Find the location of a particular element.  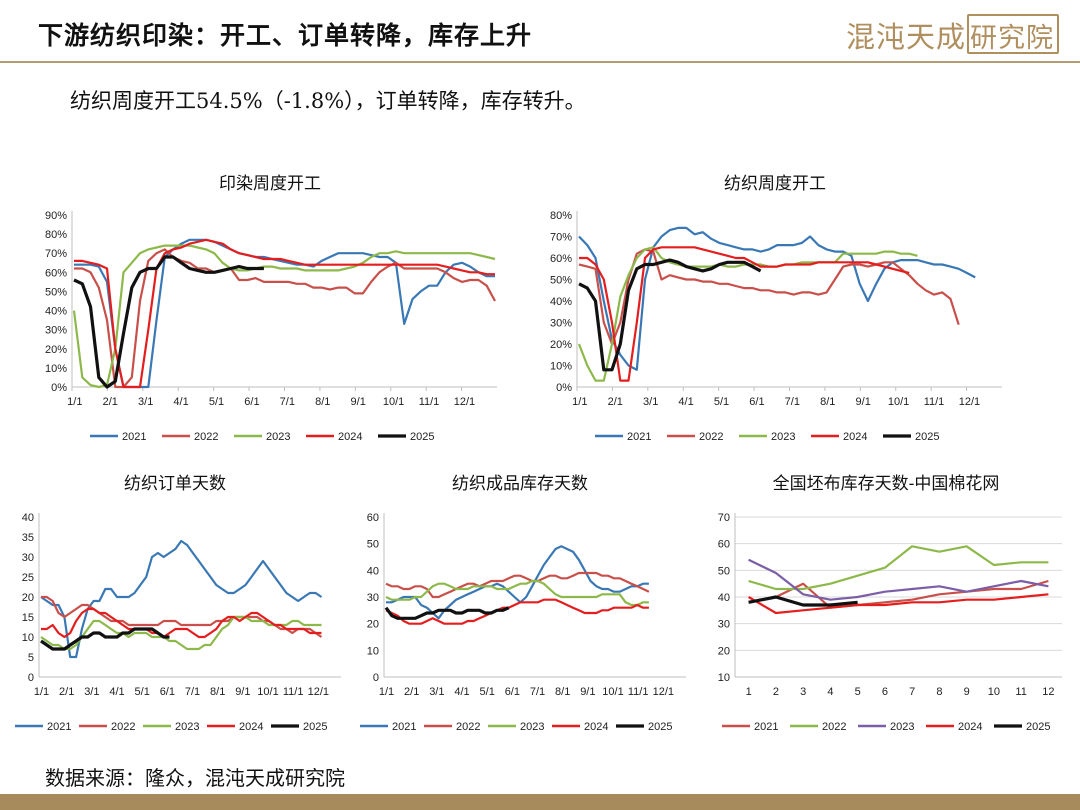

brand-logo: 混沌天成 研究院 is located at coordinates (952, 34).